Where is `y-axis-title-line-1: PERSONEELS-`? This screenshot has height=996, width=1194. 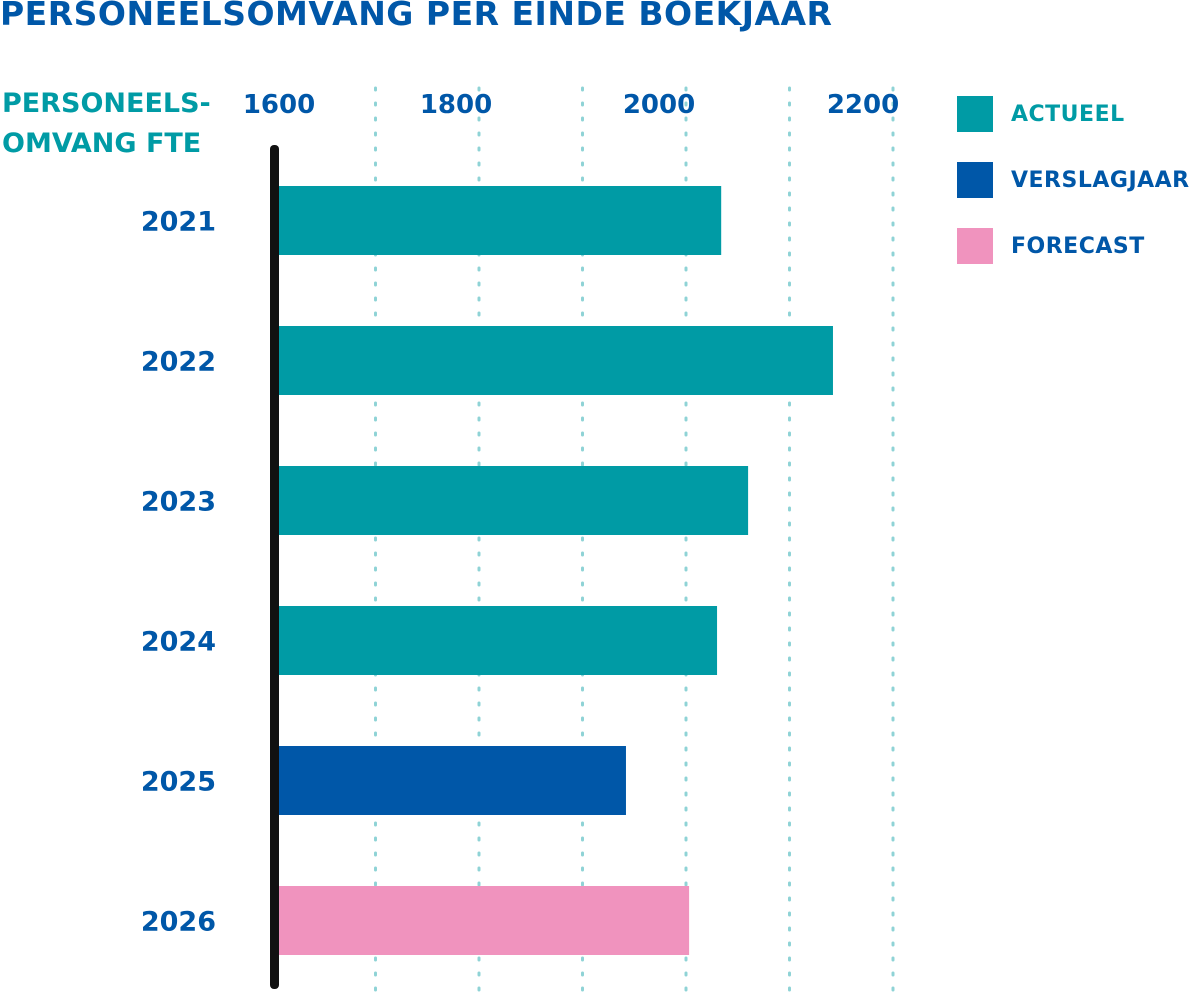 y-axis-title-line-1: PERSONEELS- is located at coordinates (106, 103).